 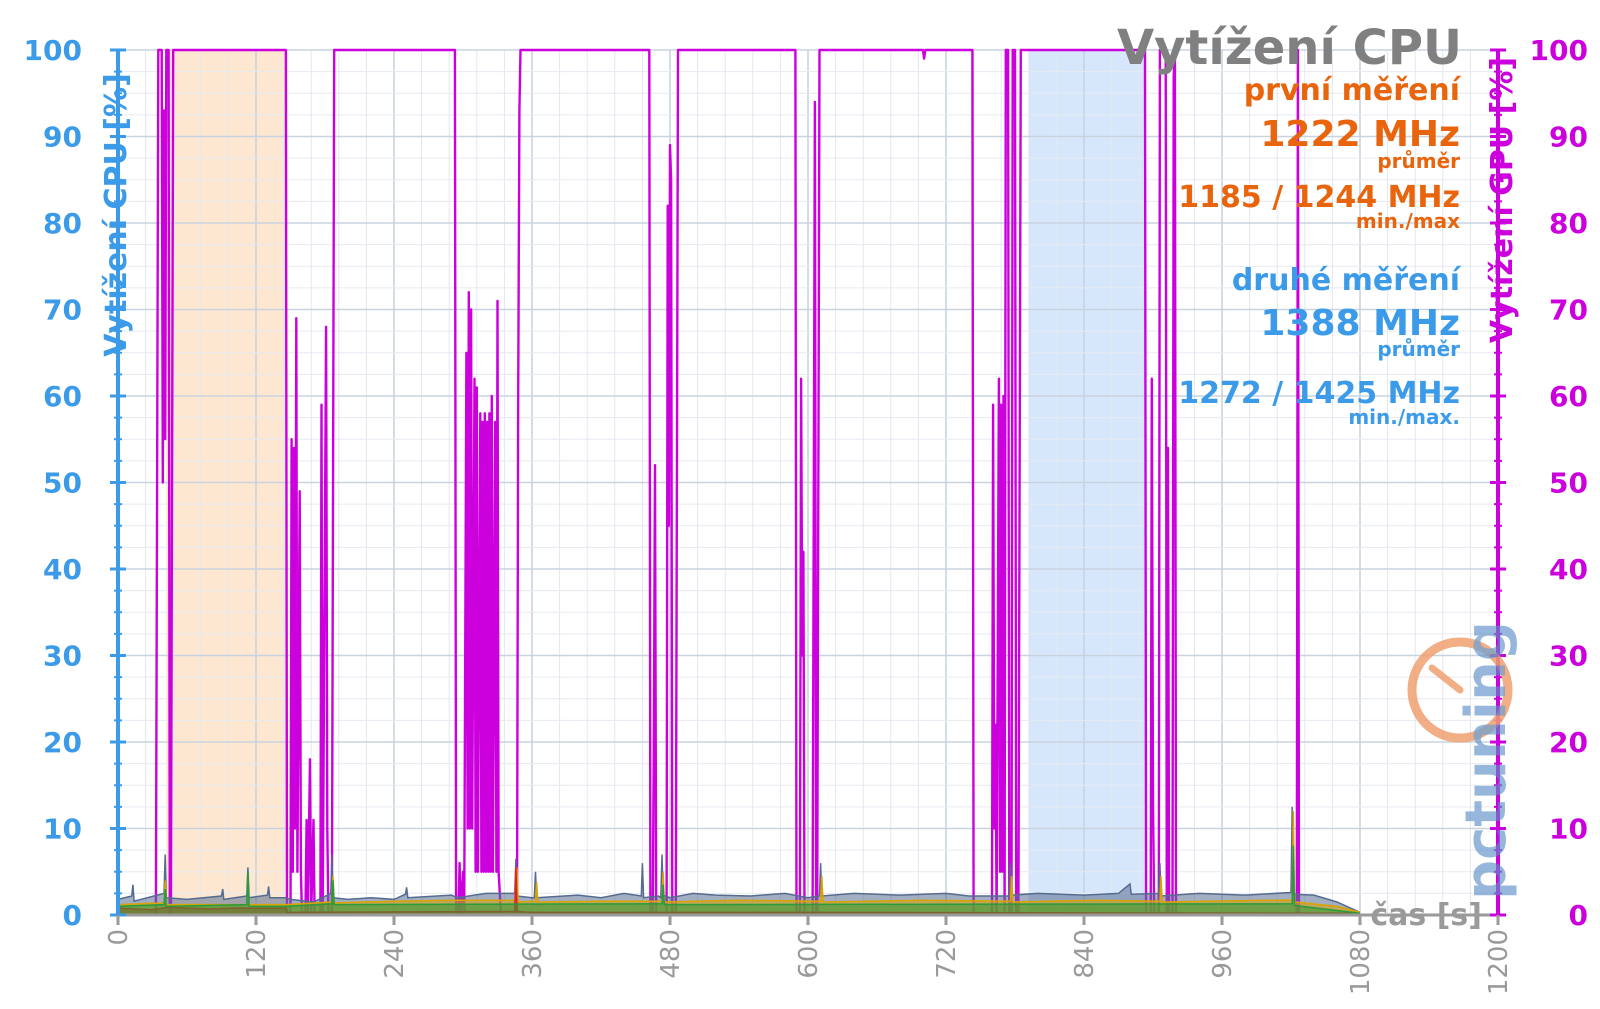 I want to click on logo-clock-hand-icon, so click(x=1446, y=679).